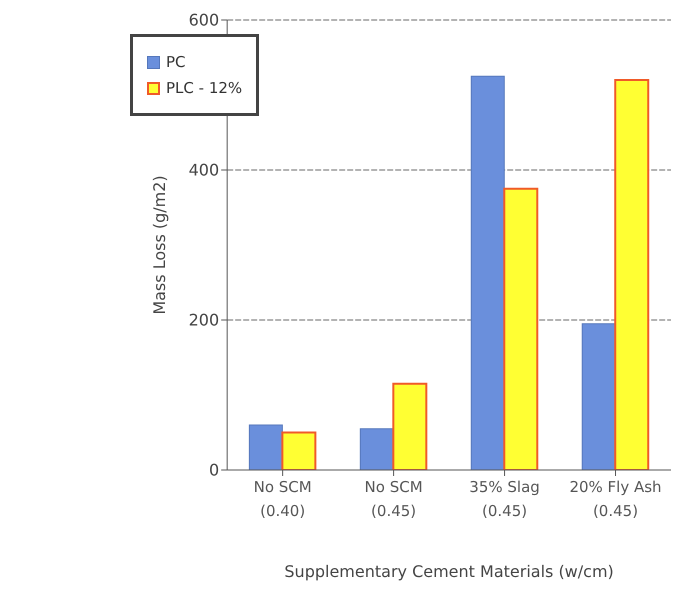 The height and width of the screenshot is (593, 683). I want to click on x-tick-label: 20% Fly Ash (0.45), so click(615, 499).